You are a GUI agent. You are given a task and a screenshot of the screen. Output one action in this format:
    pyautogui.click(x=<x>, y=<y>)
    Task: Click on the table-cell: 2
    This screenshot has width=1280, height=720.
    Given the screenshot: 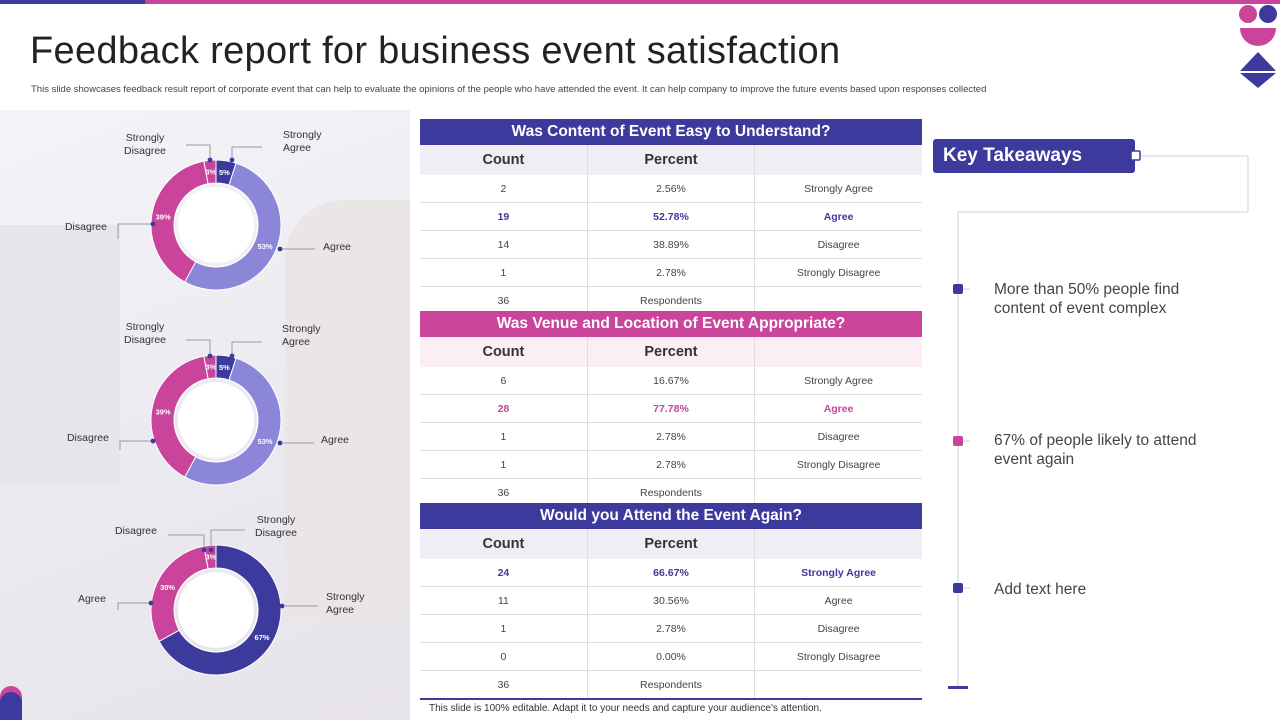 What is the action you would take?
    pyautogui.click(x=504, y=189)
    